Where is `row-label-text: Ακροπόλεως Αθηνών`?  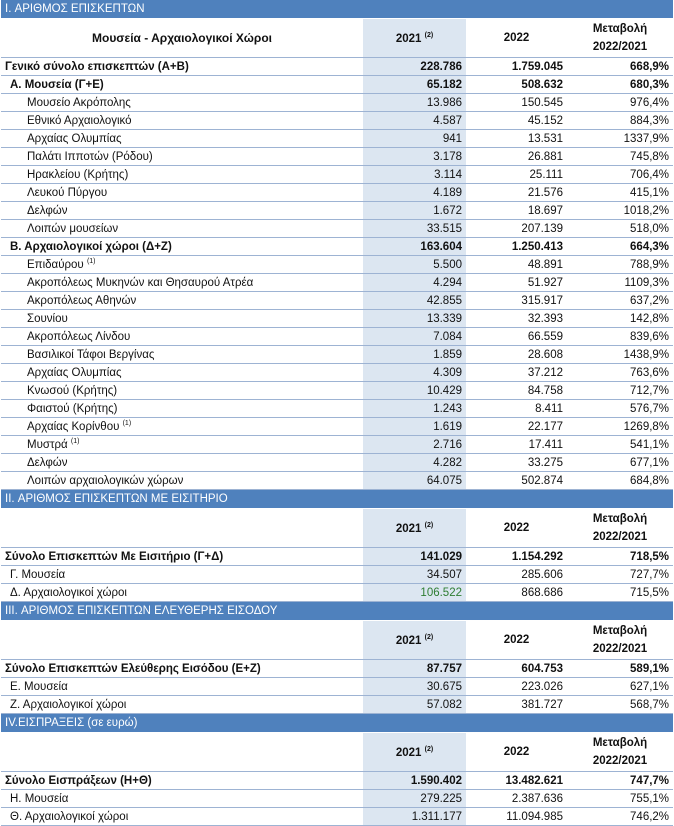
row-label-text: Ακροπόλεως Αθηνών is located at coordinates (82, 300).